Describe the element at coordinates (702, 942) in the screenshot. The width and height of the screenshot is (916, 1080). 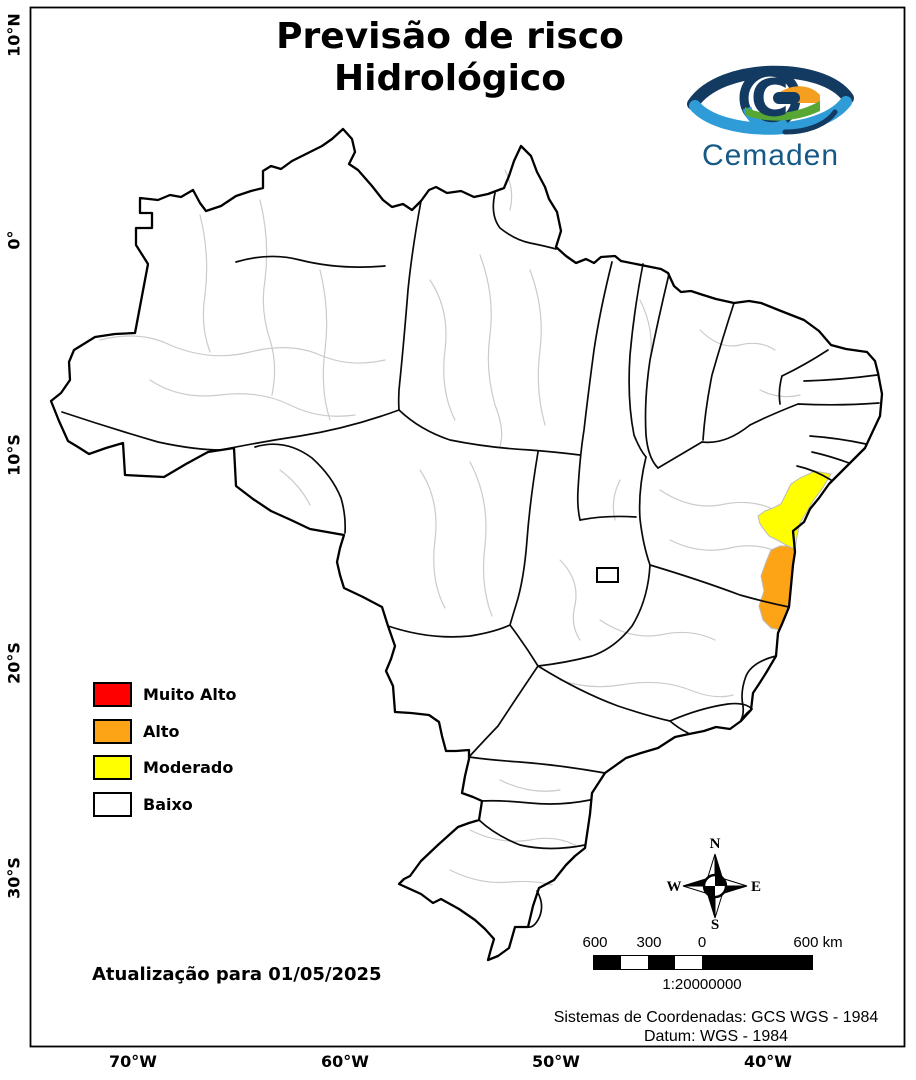
I see `scale-label-0: 0` at that location.